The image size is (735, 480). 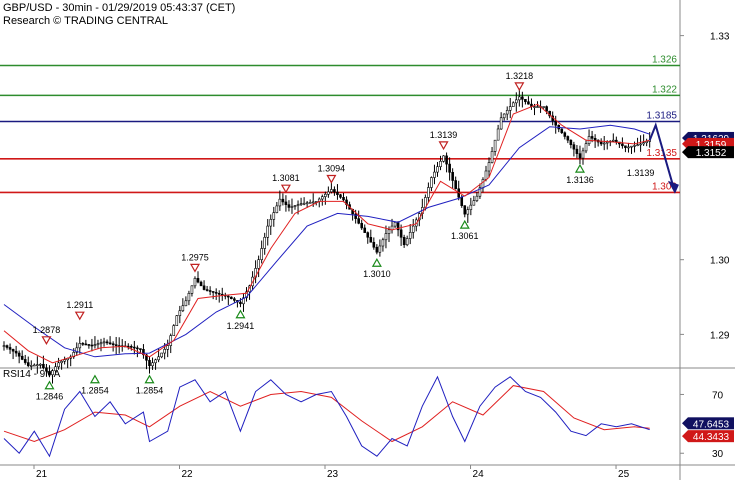 What do you see at coordinates (195, 257) in the screenshot?
I see `pivot-high-label: 1.2975` at bounding box center [195, 257].